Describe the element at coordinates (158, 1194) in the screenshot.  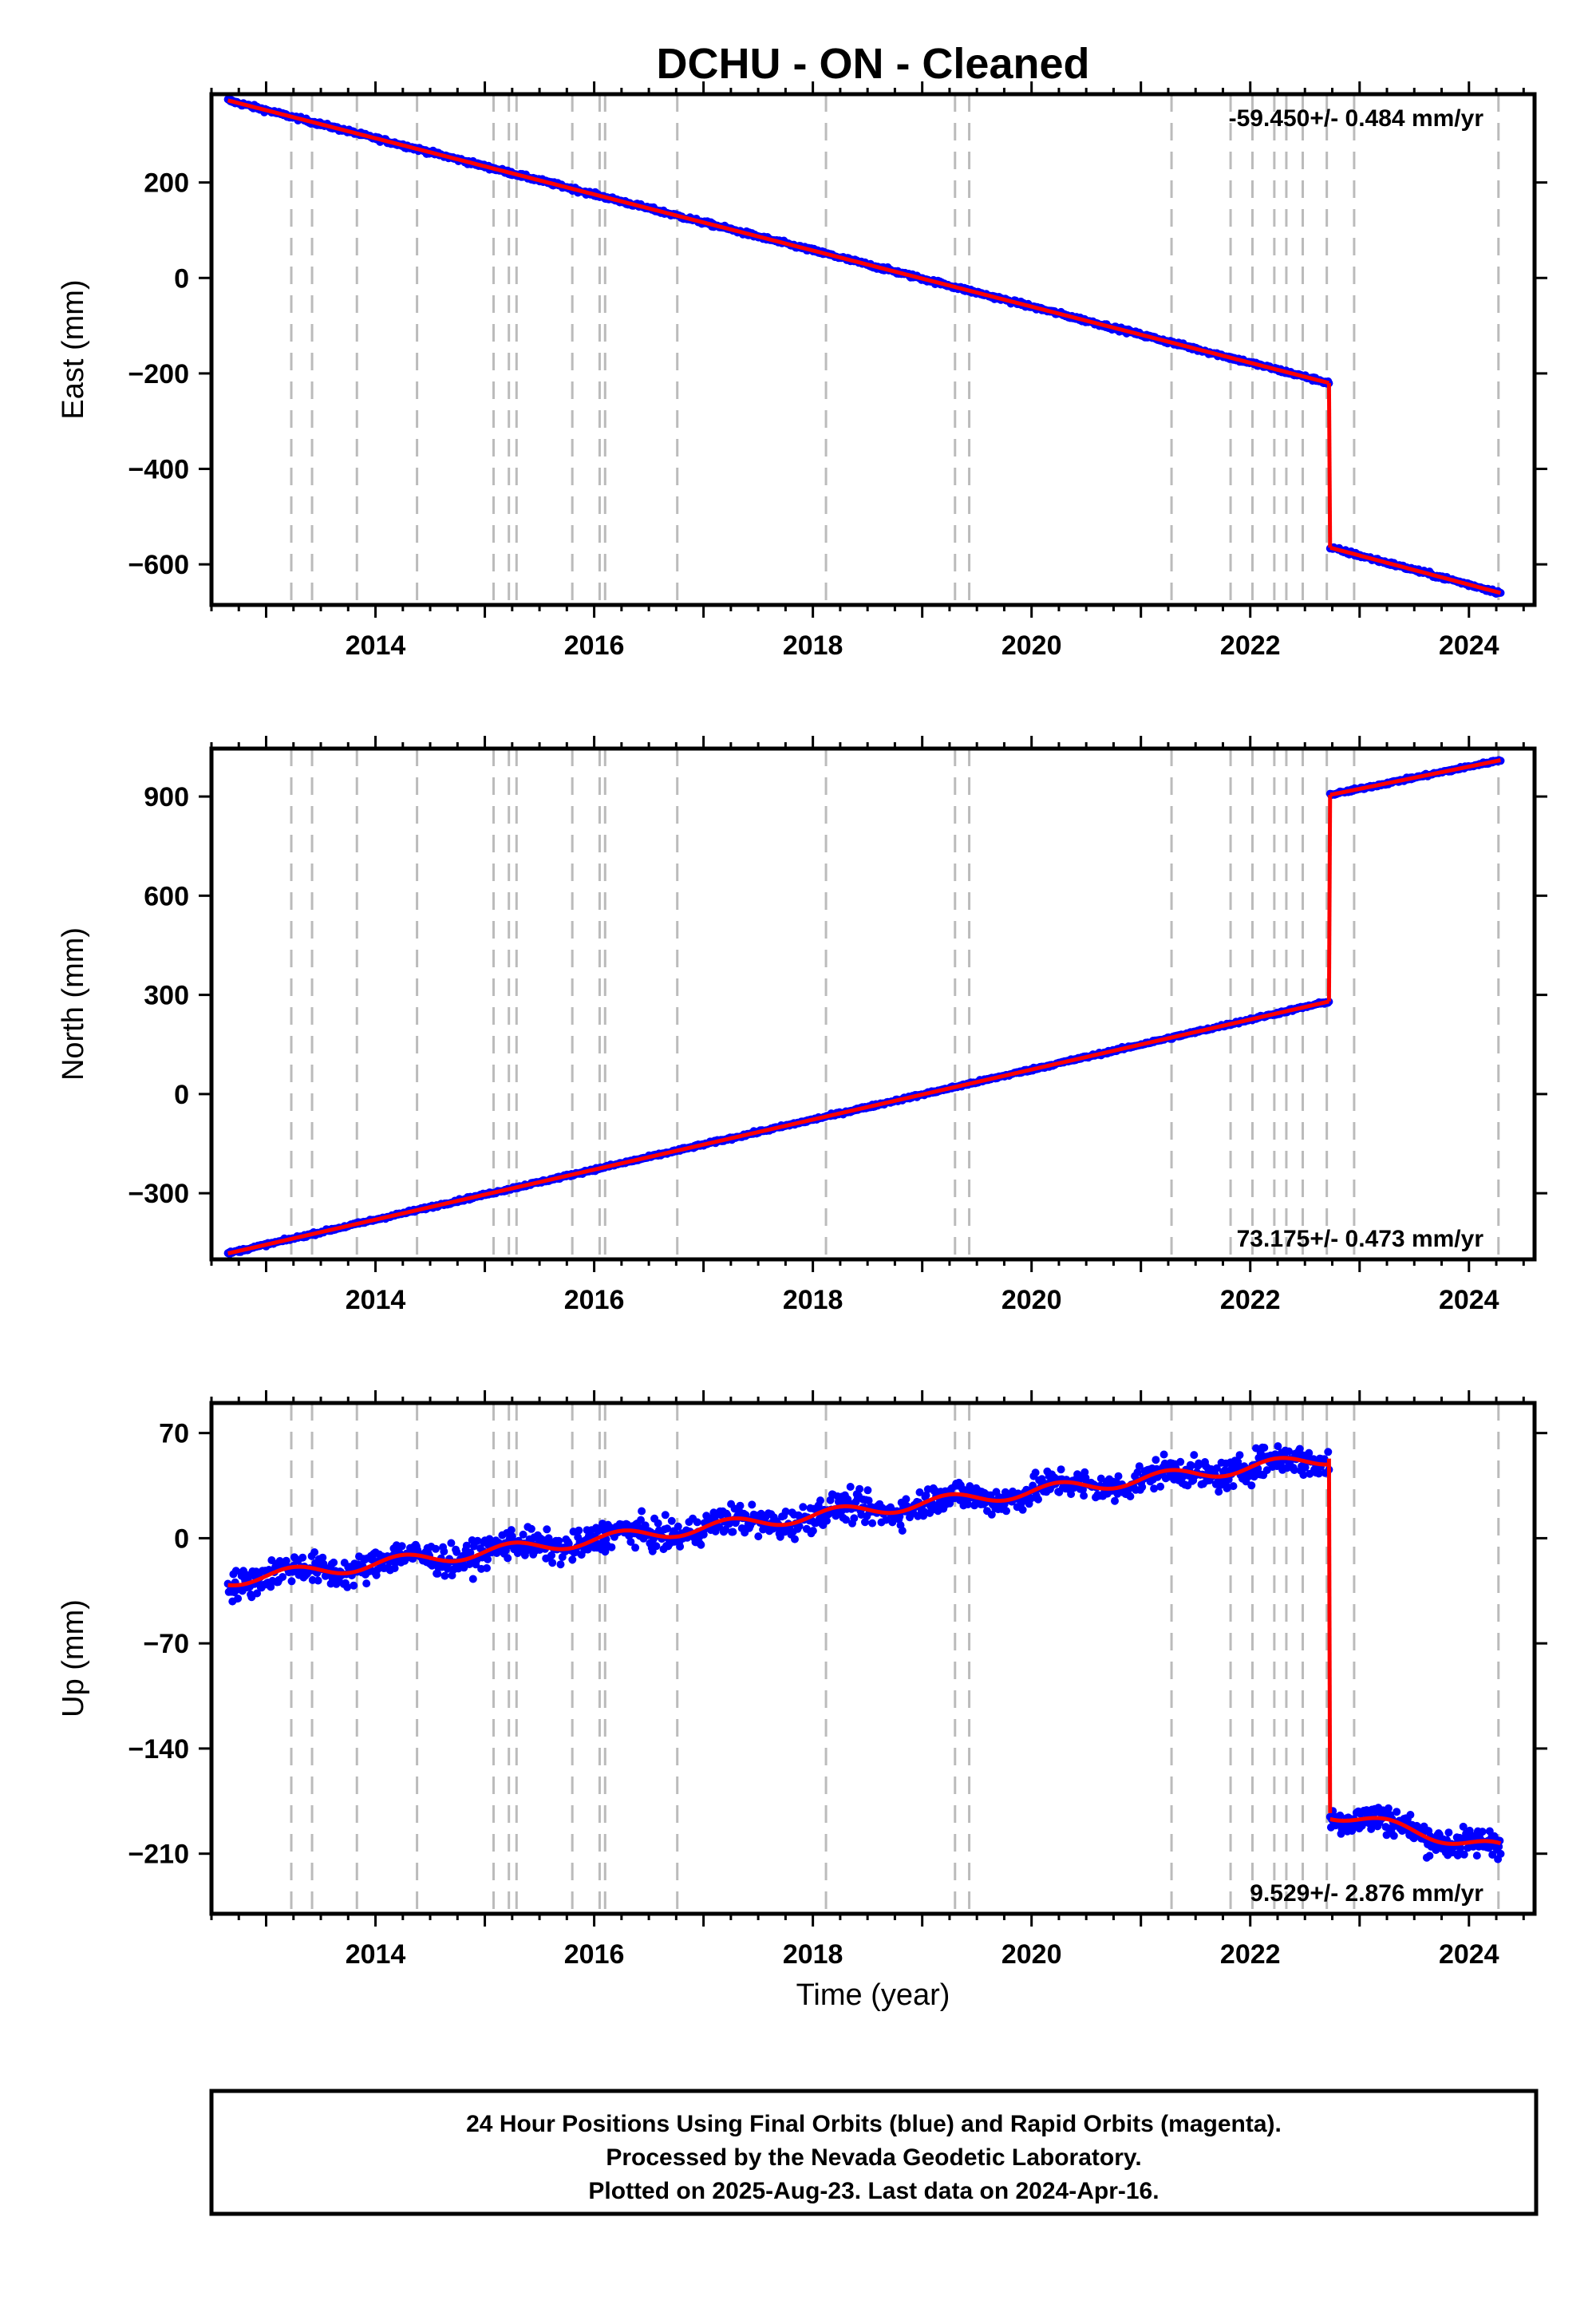
I see `y-tick-label-0: −300` at that location.